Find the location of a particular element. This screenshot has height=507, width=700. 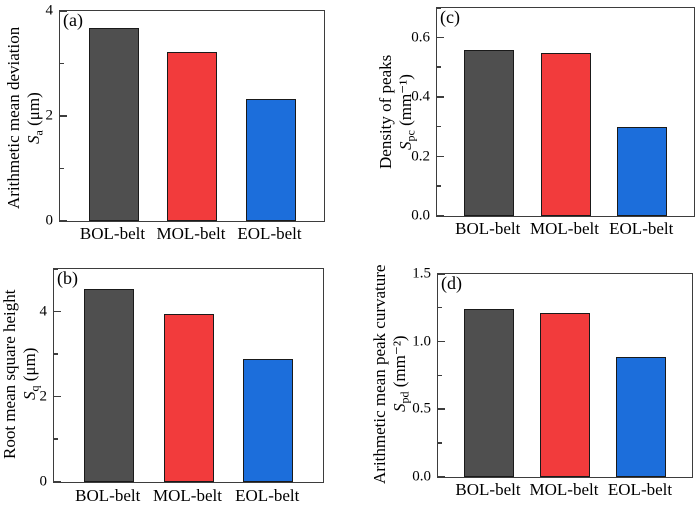

panel-letter: (c) is located at coordinates (450, 17).